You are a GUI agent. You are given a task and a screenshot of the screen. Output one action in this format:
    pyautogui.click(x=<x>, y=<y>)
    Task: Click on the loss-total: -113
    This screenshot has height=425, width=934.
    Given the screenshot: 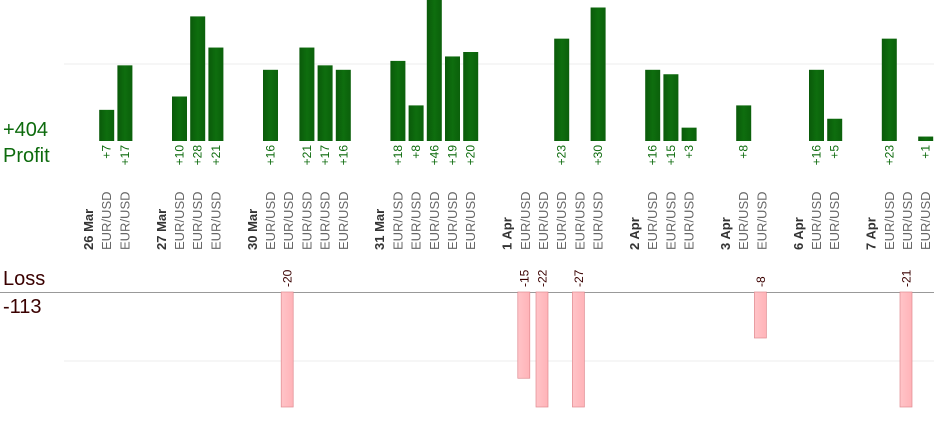 What is the action you would take?
    pyautogui.click(x=22, y=307)
    